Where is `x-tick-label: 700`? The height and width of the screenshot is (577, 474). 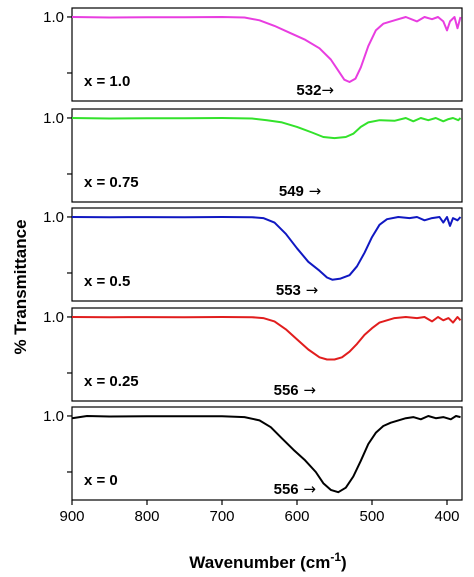 x-tick-label: 700 is located at coordinates (221, 516).